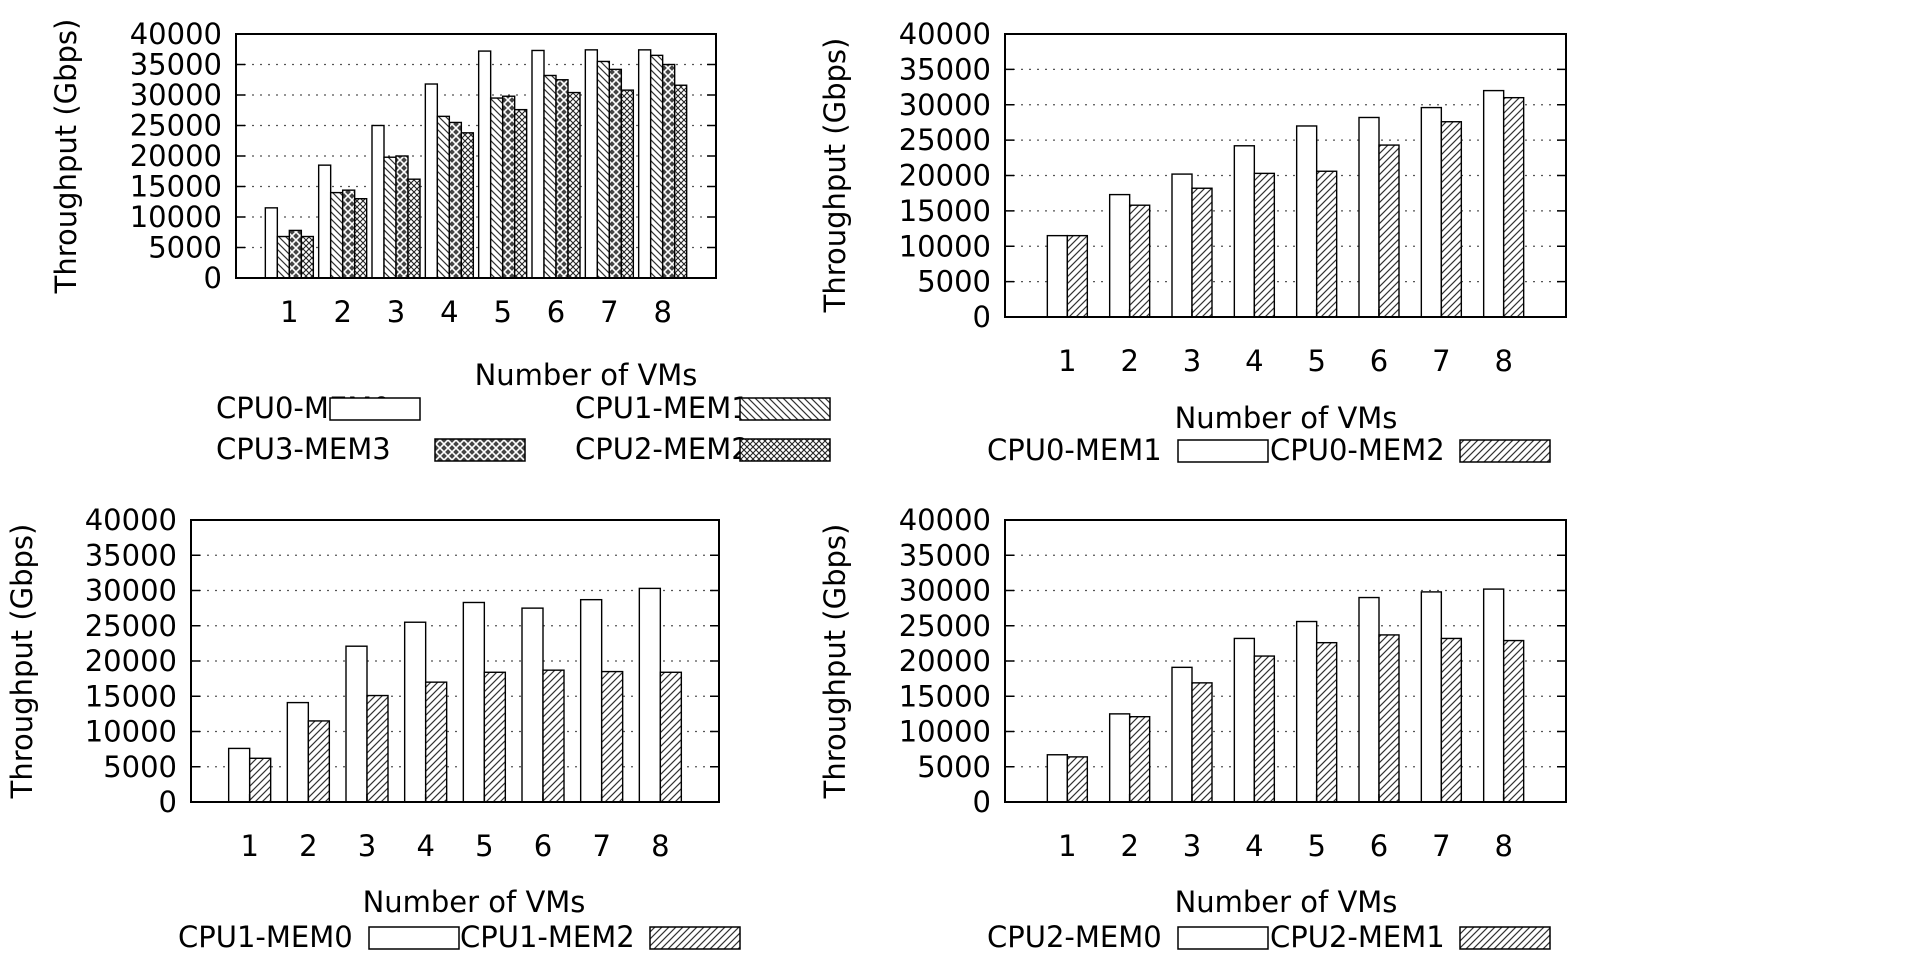 The width and height of the screenshot is (1920, 959). Describe the element at coordinates (303, 449) in the screenshot. I see `legend-label: CPU3-MEM3` at that location.